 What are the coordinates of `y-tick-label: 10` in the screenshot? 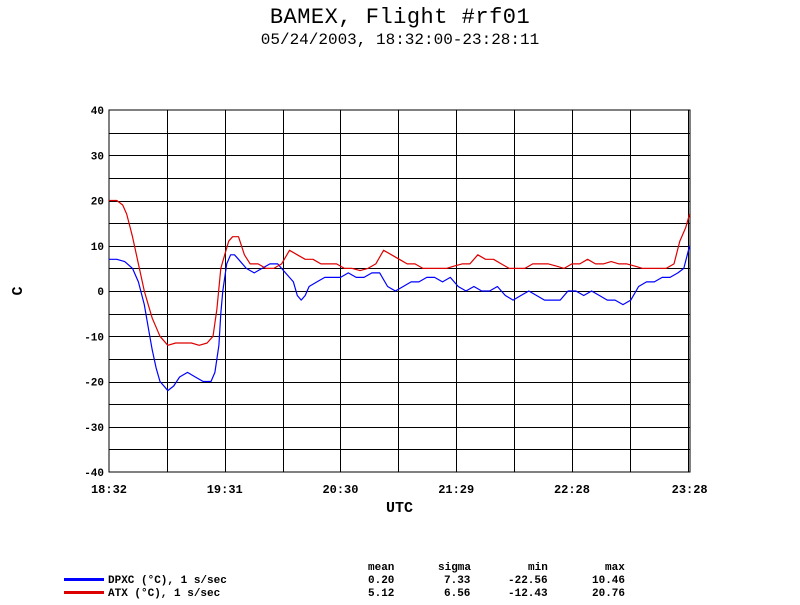 It's located at (97, 248).